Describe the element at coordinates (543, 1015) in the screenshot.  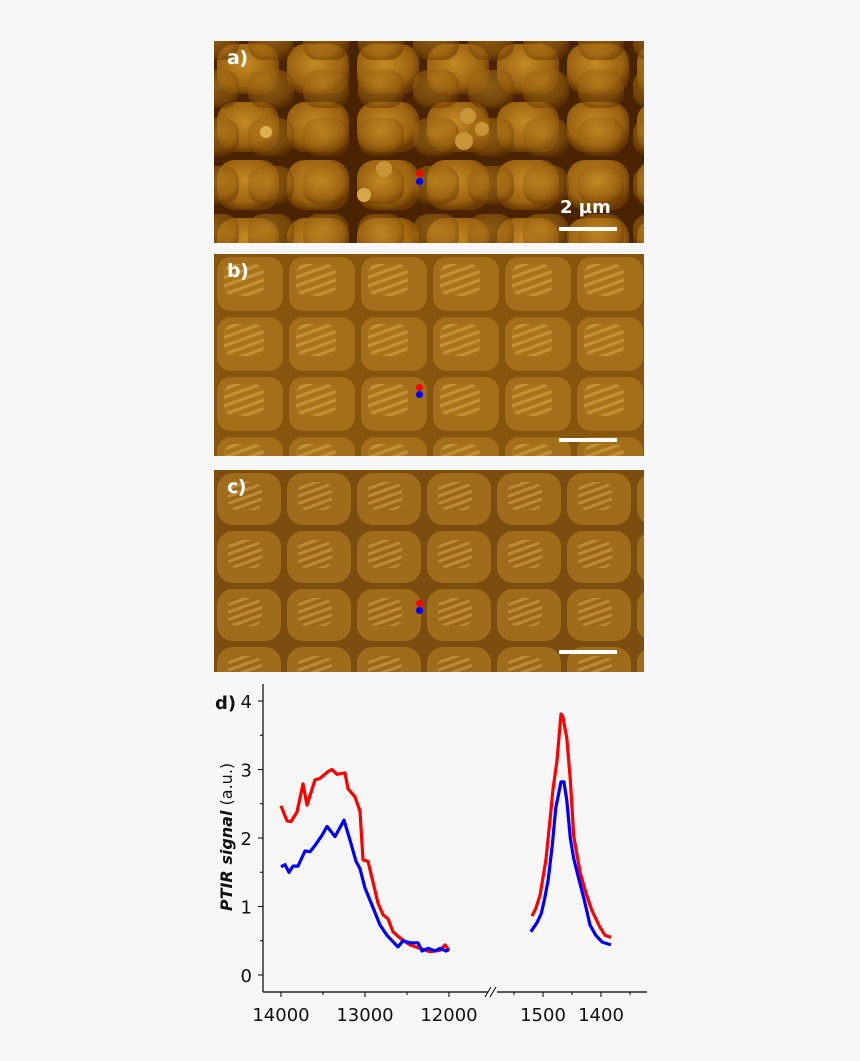
I see `x-tick-label: 1500` at that location.